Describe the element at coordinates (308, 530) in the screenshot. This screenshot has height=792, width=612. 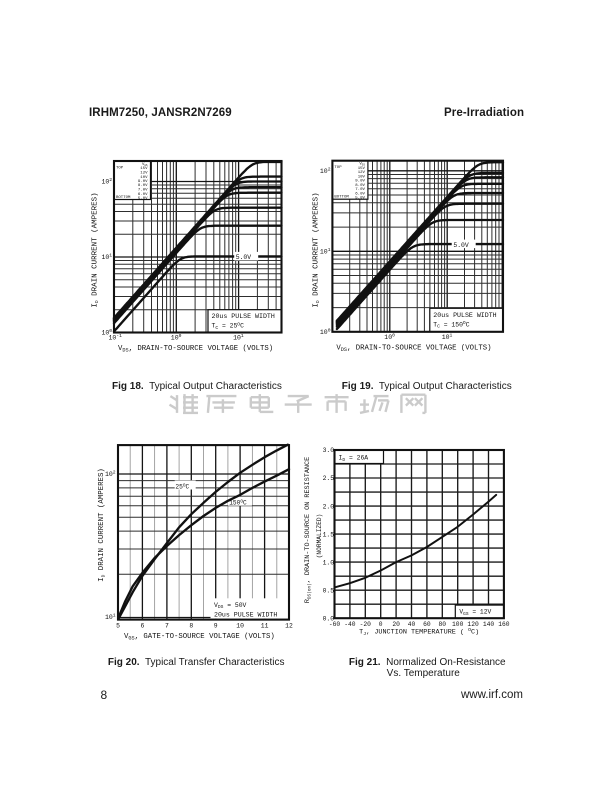
I see `svg-text:RDS(on), DRAIN-TO-SOURCE ON RE: RDS(on), DRAIN-TO-SOURCE ON RESISTANCE` at that location.